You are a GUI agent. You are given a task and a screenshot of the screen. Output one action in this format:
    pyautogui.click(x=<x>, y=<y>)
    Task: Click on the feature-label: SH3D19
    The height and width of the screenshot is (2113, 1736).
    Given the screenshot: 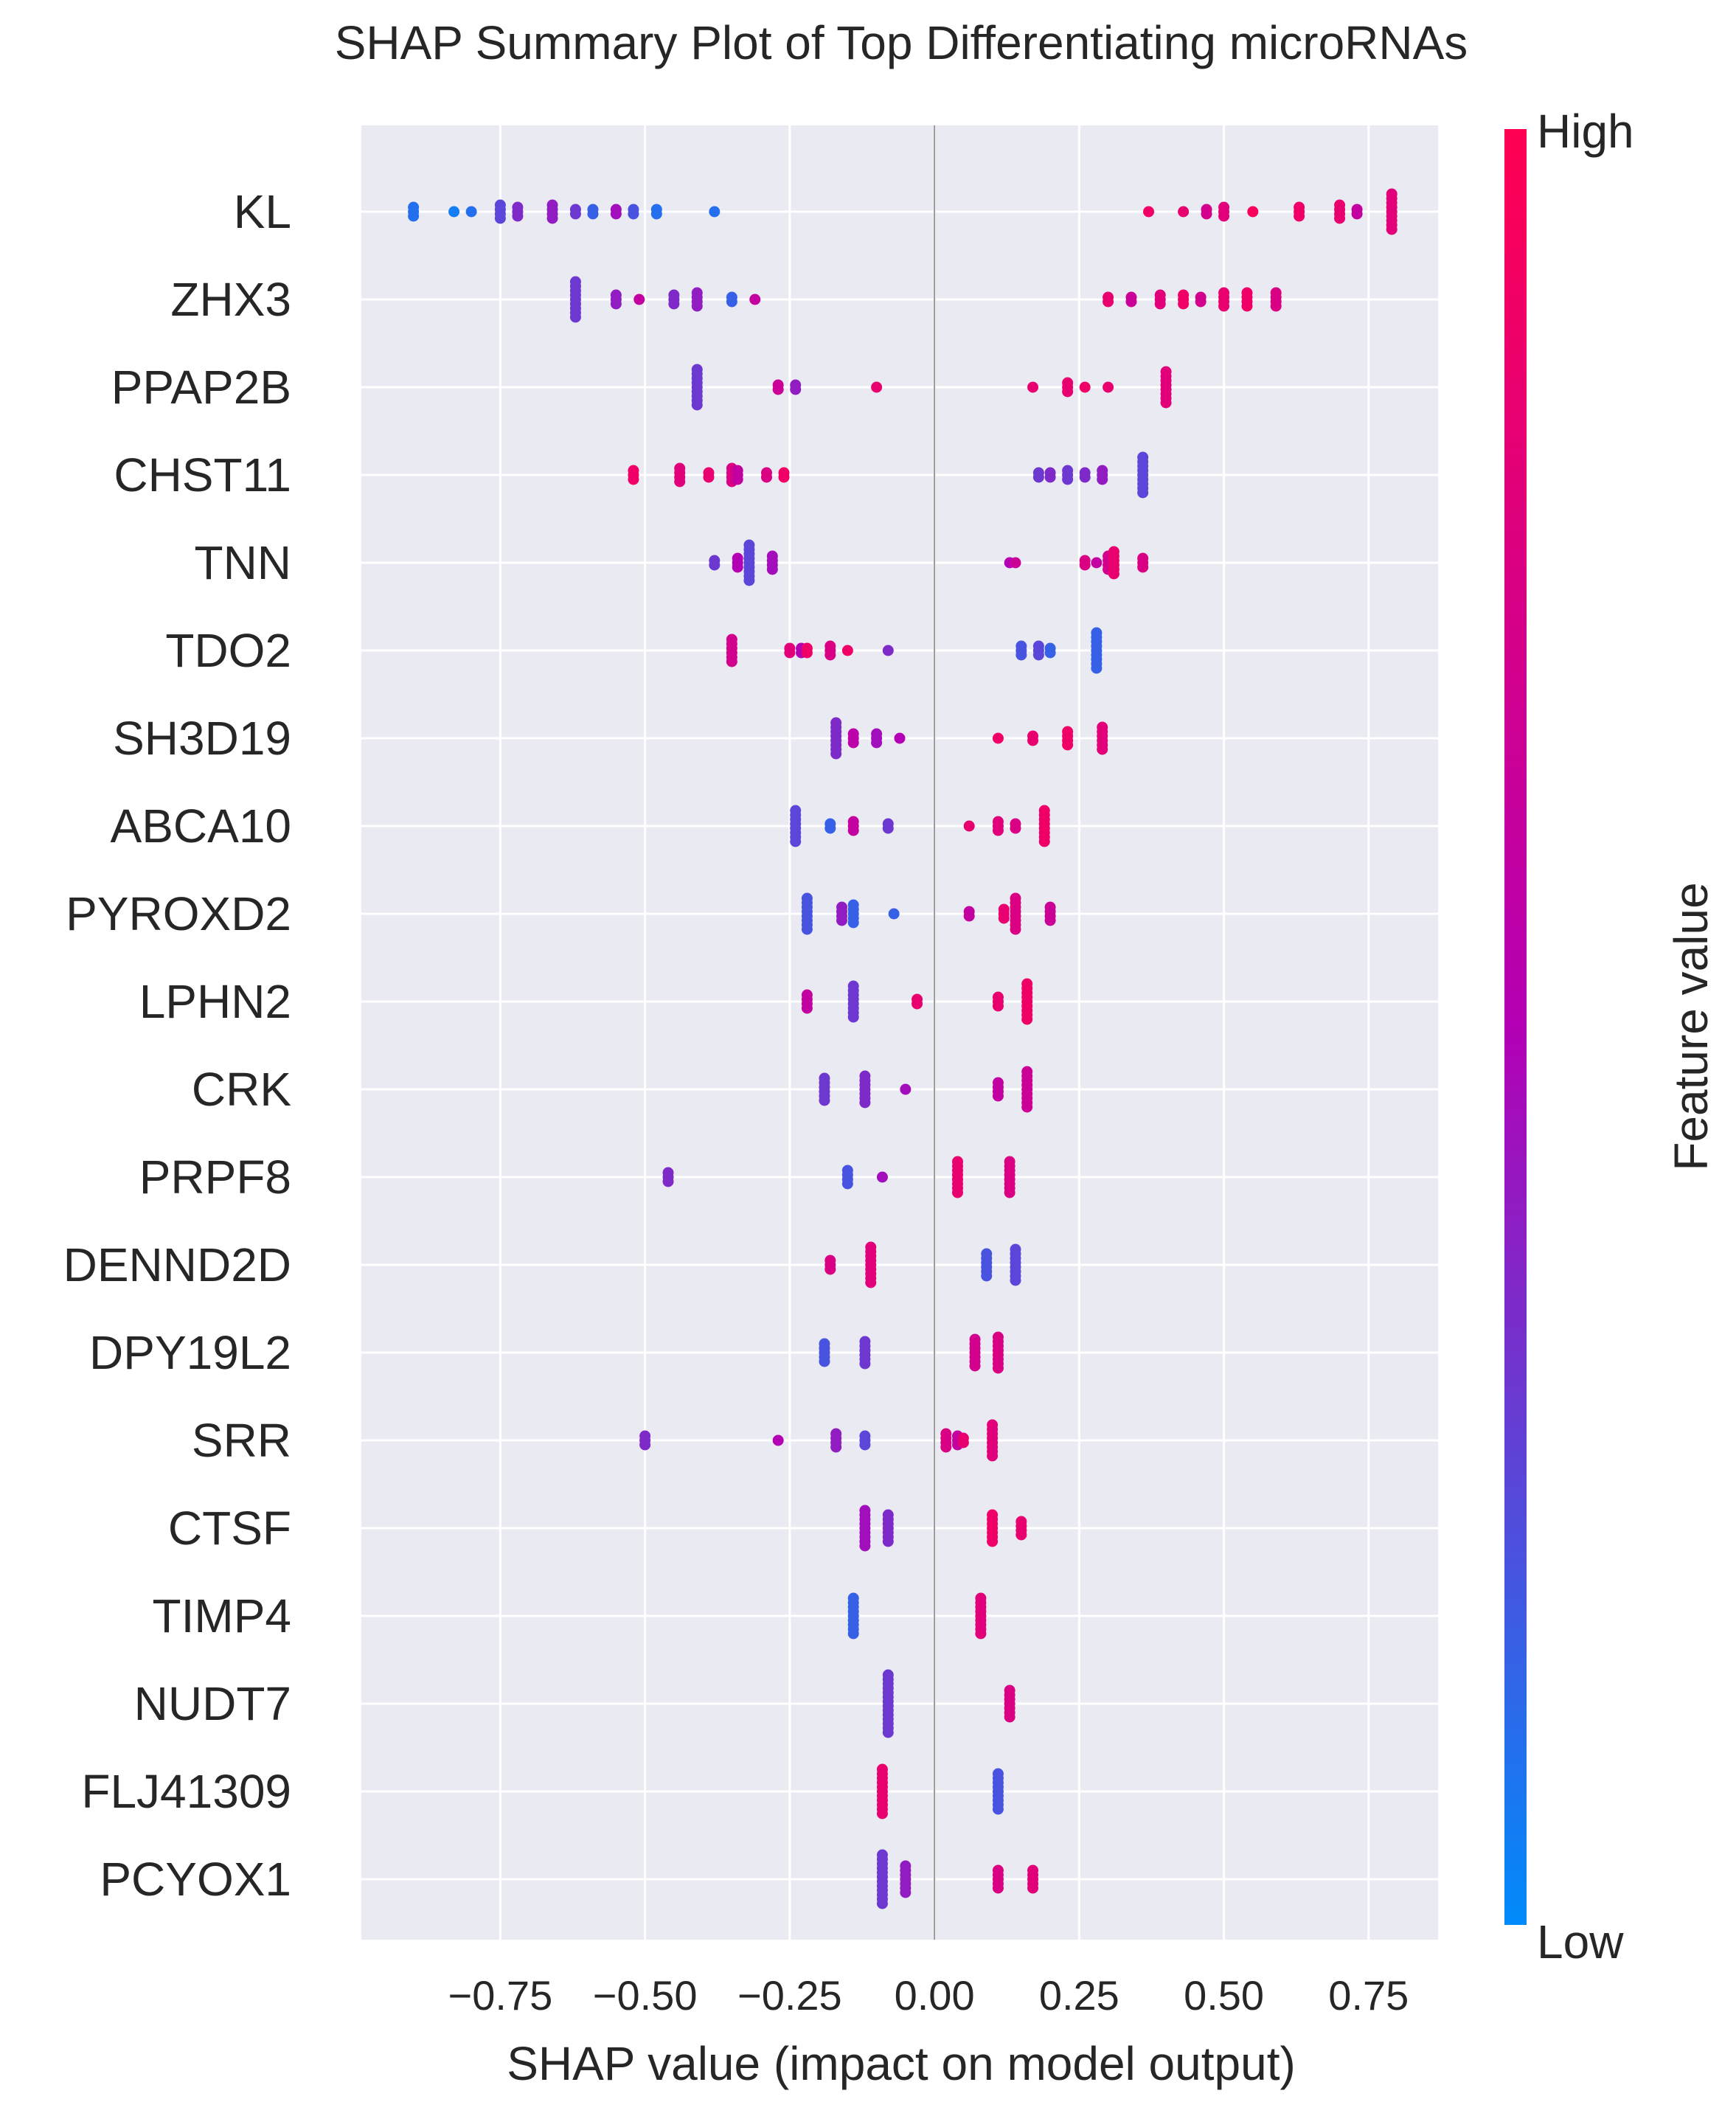 What is the action you would take?
    pyautogui.click(x=202, y=738)
    